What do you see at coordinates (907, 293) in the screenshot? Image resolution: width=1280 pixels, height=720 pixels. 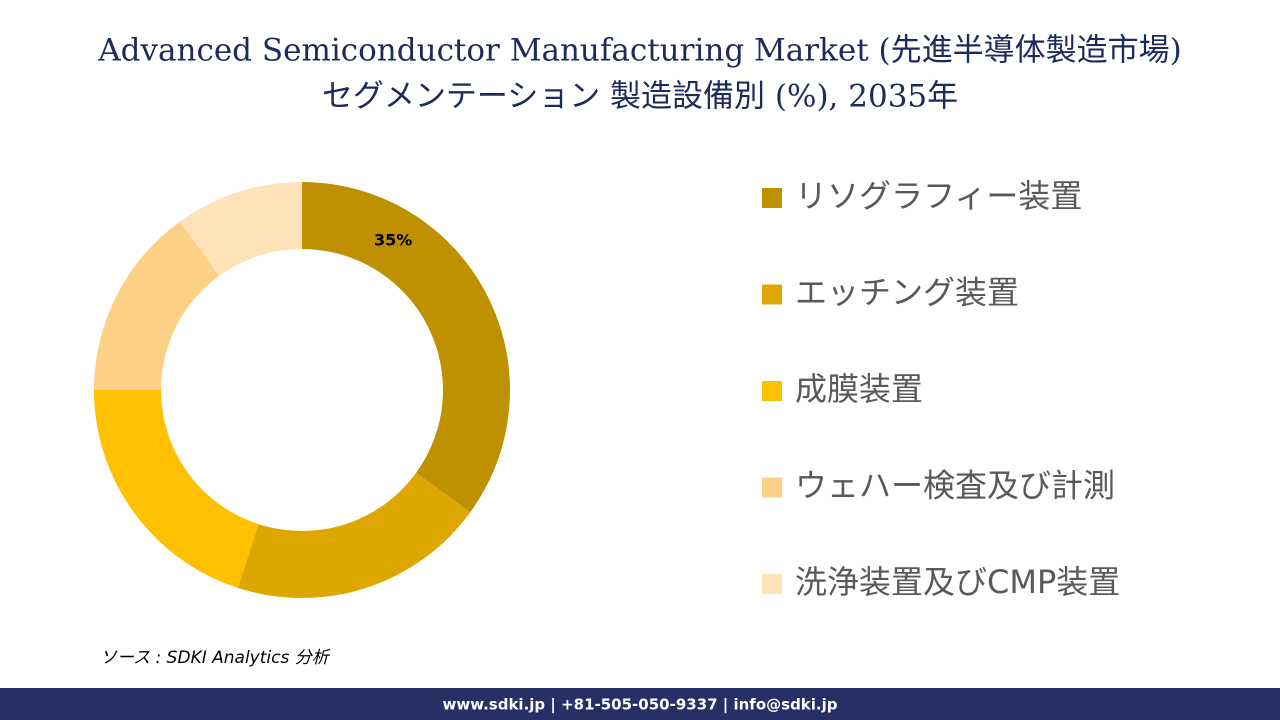 I see `legend-label: エッチング装置` at bounding box center [907, 293].